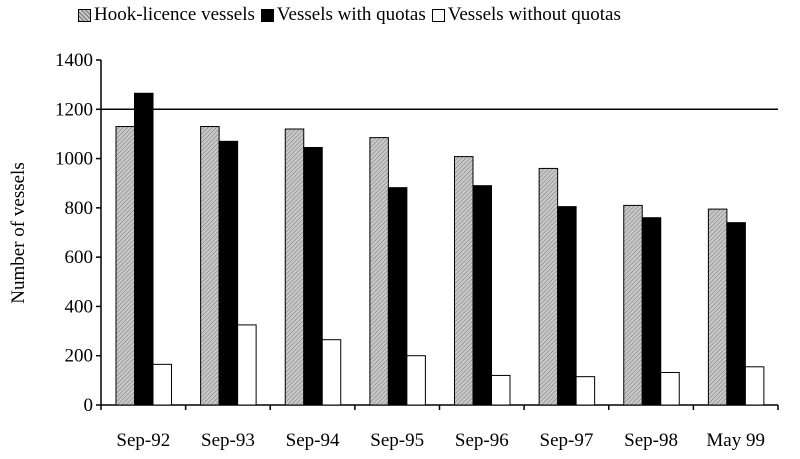 The height and width of the screenshot is (459, 800). I want to click on x-tick-label: May 99, so click(735, 440).